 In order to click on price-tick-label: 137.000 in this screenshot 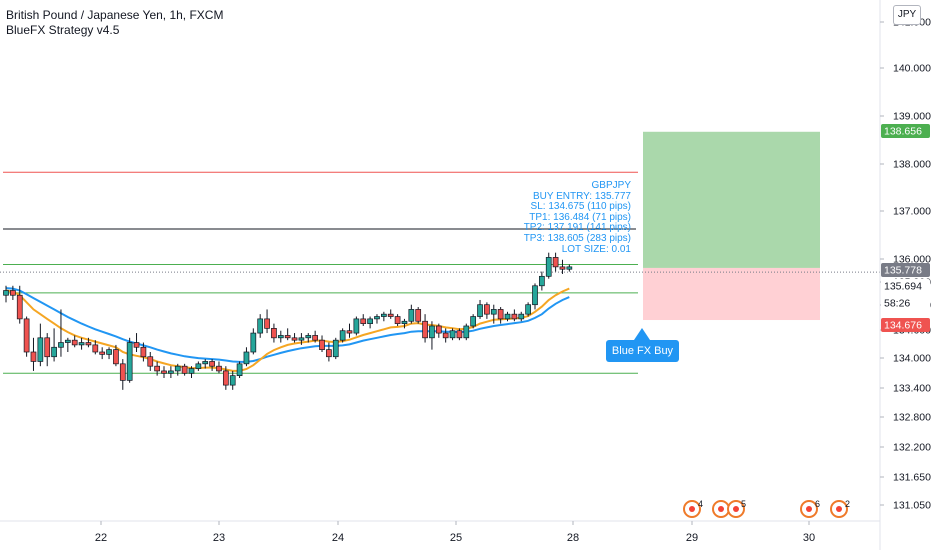, I will do `click(912, 212)`.